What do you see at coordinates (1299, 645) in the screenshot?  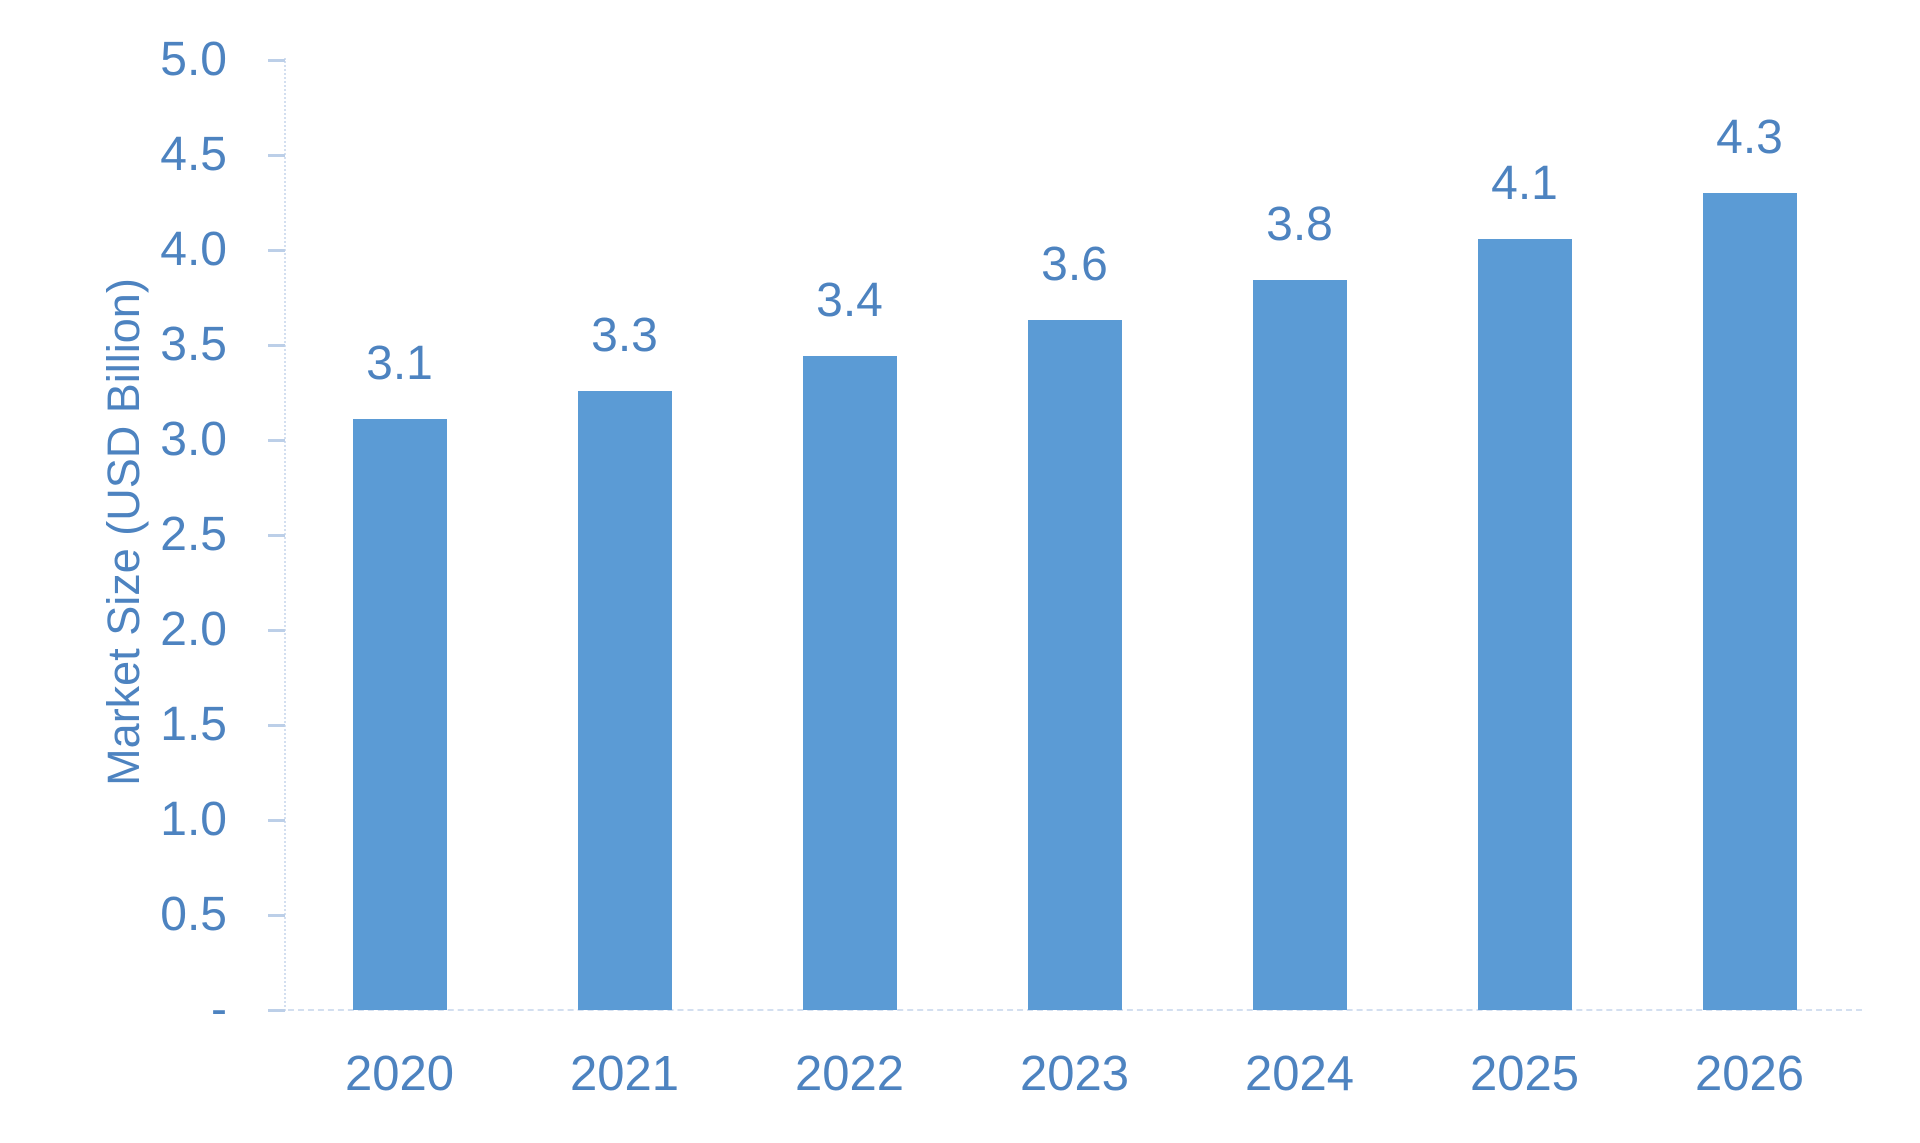 I see `bar-2024` at bounding box center [1299, 645].